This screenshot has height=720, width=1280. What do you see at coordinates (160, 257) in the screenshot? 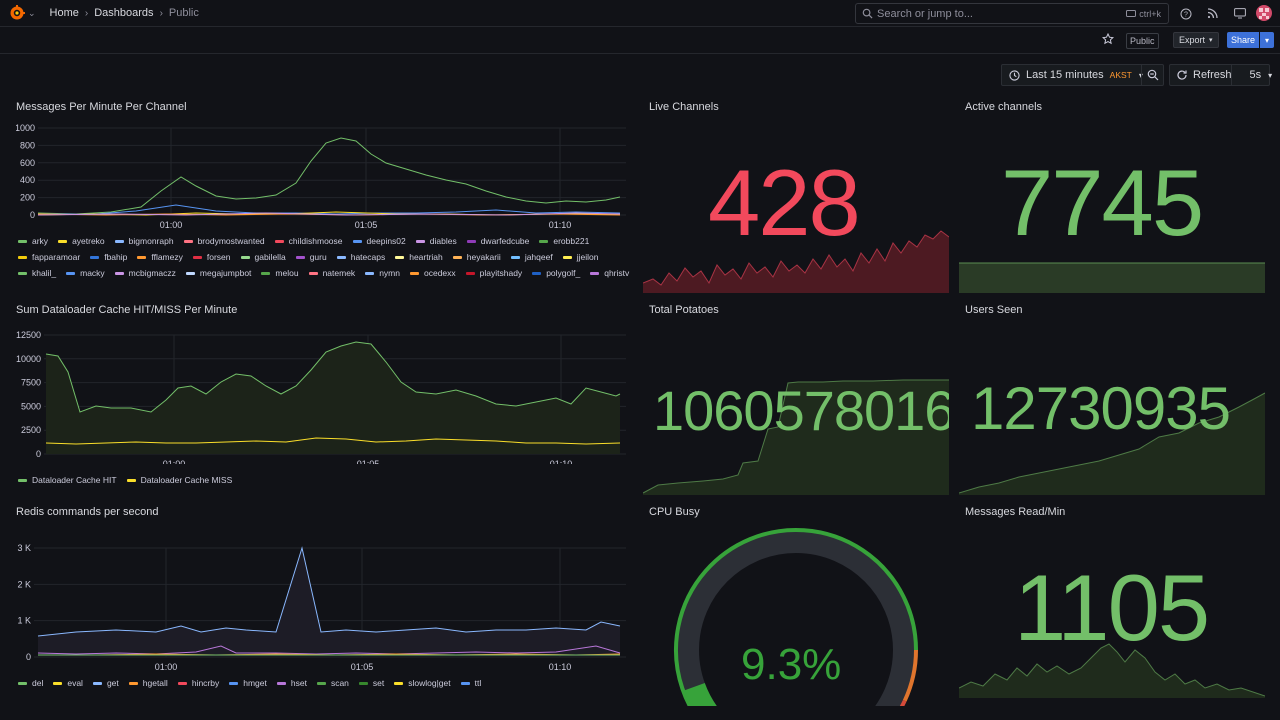
I see `legend-item: fflamezy` at bounding box center [160, 257].